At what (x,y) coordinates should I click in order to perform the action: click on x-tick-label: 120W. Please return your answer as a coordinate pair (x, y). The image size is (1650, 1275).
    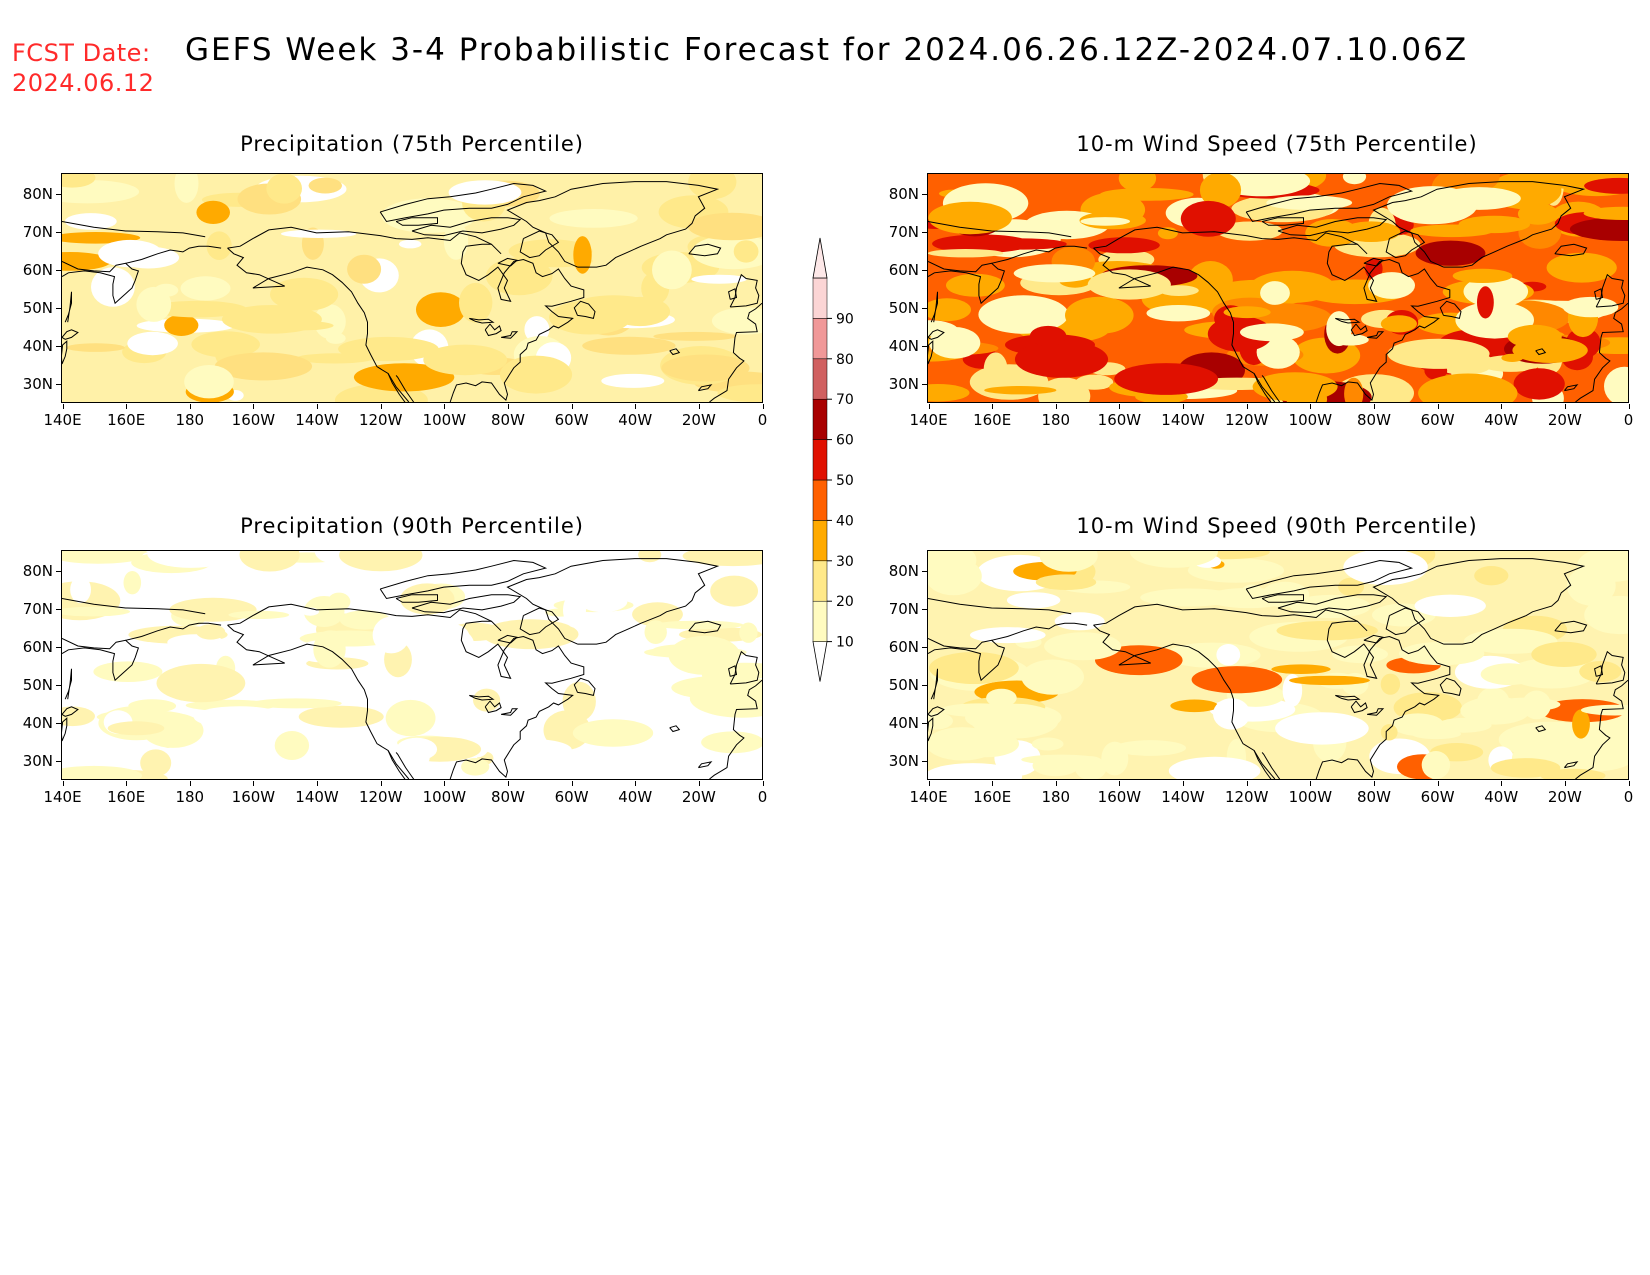
    Looking at the image, I should click on (1246, 420).